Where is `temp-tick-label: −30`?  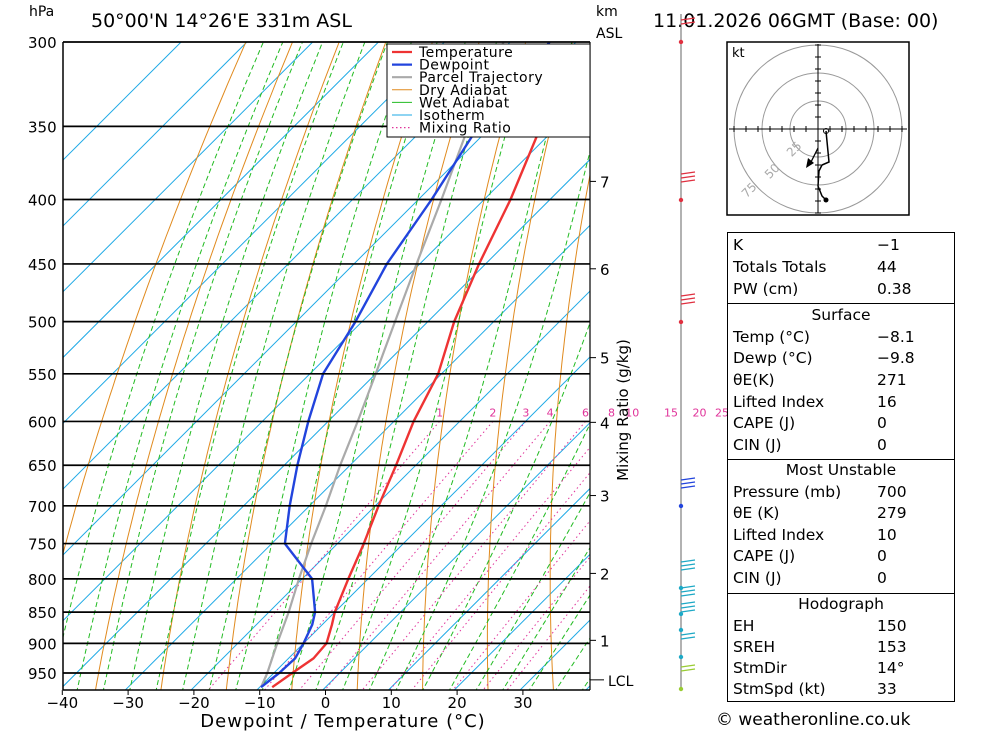
temp-tick-label: −30 is located at coordinates (128, 703).